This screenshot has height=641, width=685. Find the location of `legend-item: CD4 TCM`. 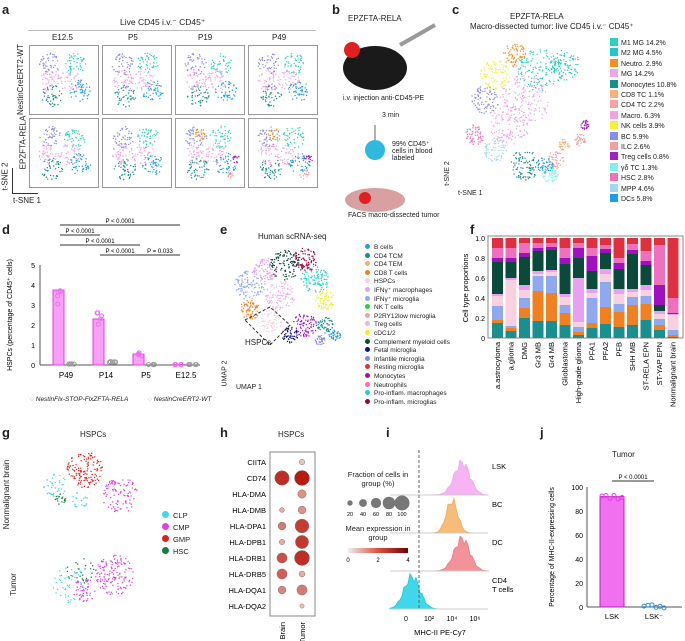

legend-item: CD4 TCM is located at coordinates (407, 257).